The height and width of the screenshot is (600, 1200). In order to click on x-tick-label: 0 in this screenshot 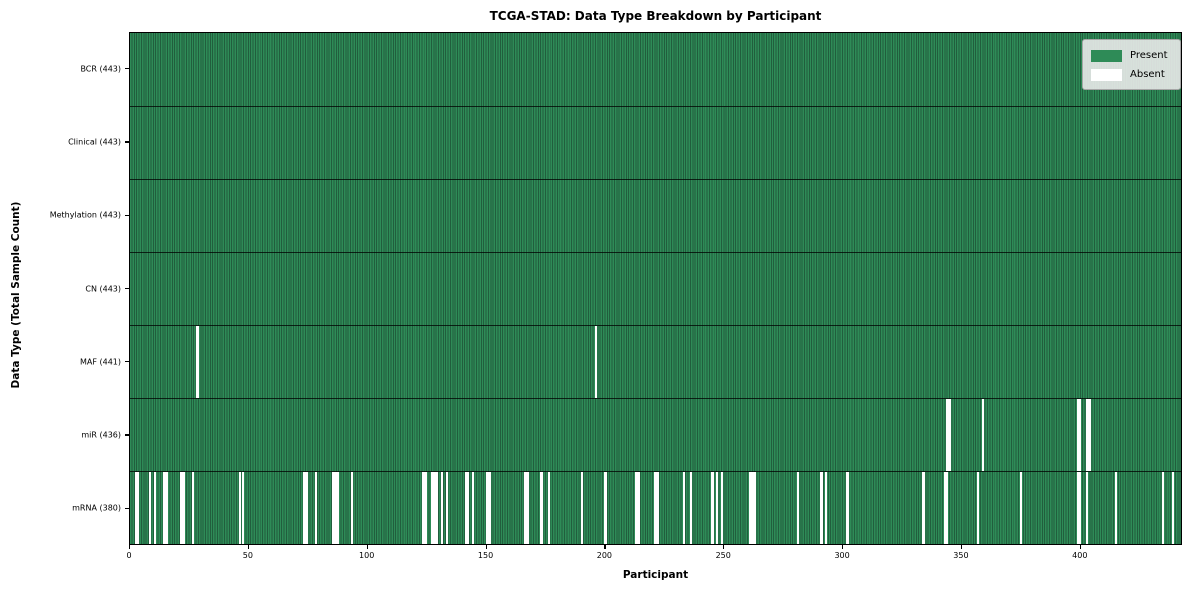, I will do `click(129, 555)`.